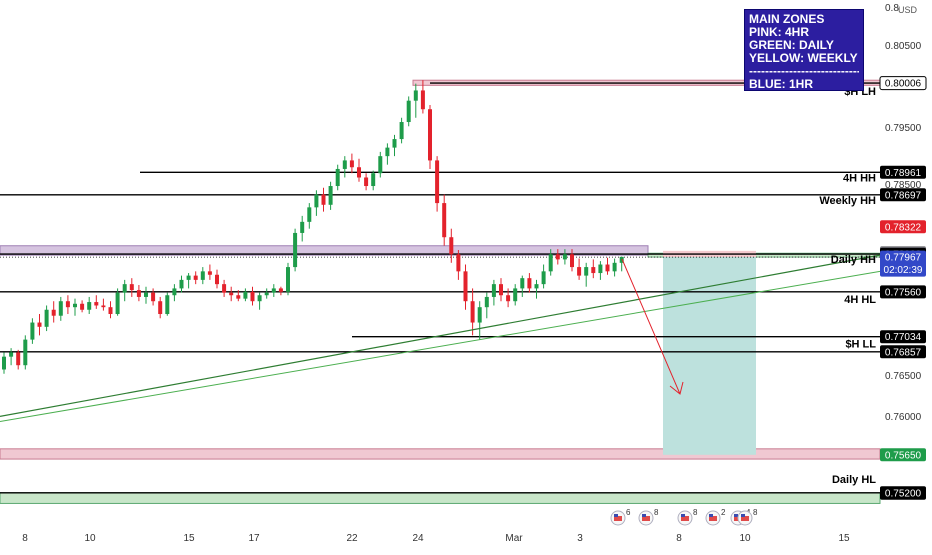 This screenshot has width=932, height=555. Describe the element at coordinates (847, 201) in the screenshot. I see `level-label: Weekly HH` at that location.